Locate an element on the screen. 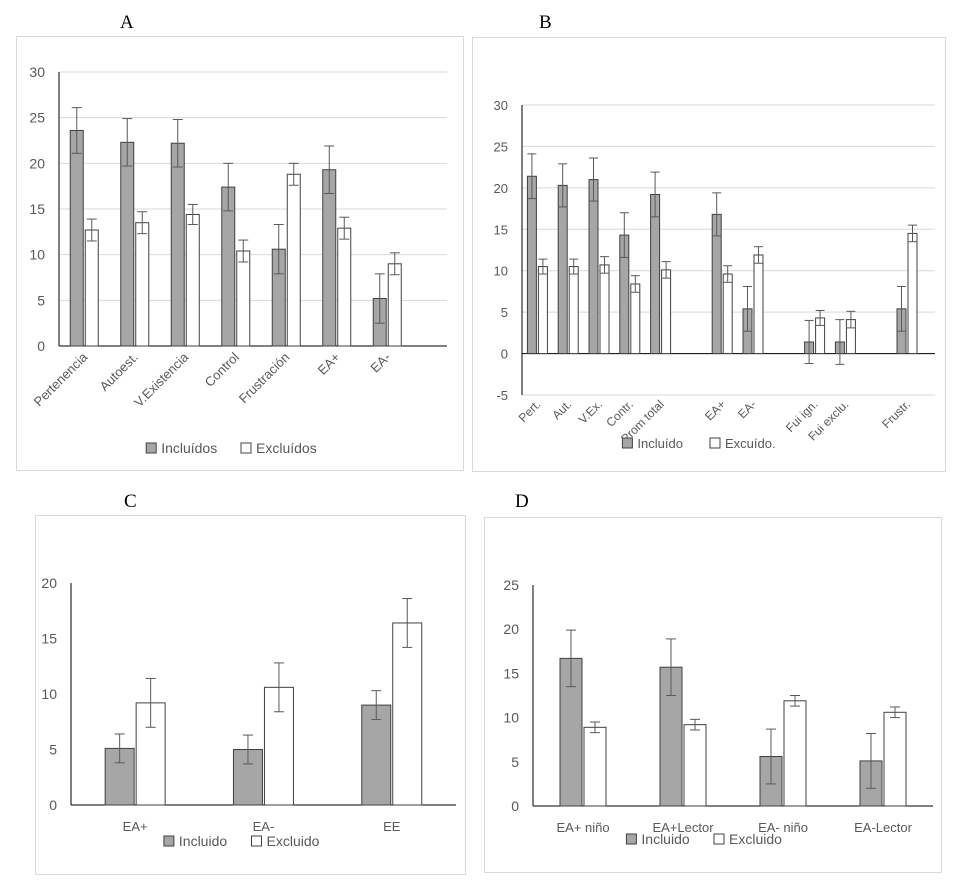  panel-label-d: D is located at coordinates (522, 501).